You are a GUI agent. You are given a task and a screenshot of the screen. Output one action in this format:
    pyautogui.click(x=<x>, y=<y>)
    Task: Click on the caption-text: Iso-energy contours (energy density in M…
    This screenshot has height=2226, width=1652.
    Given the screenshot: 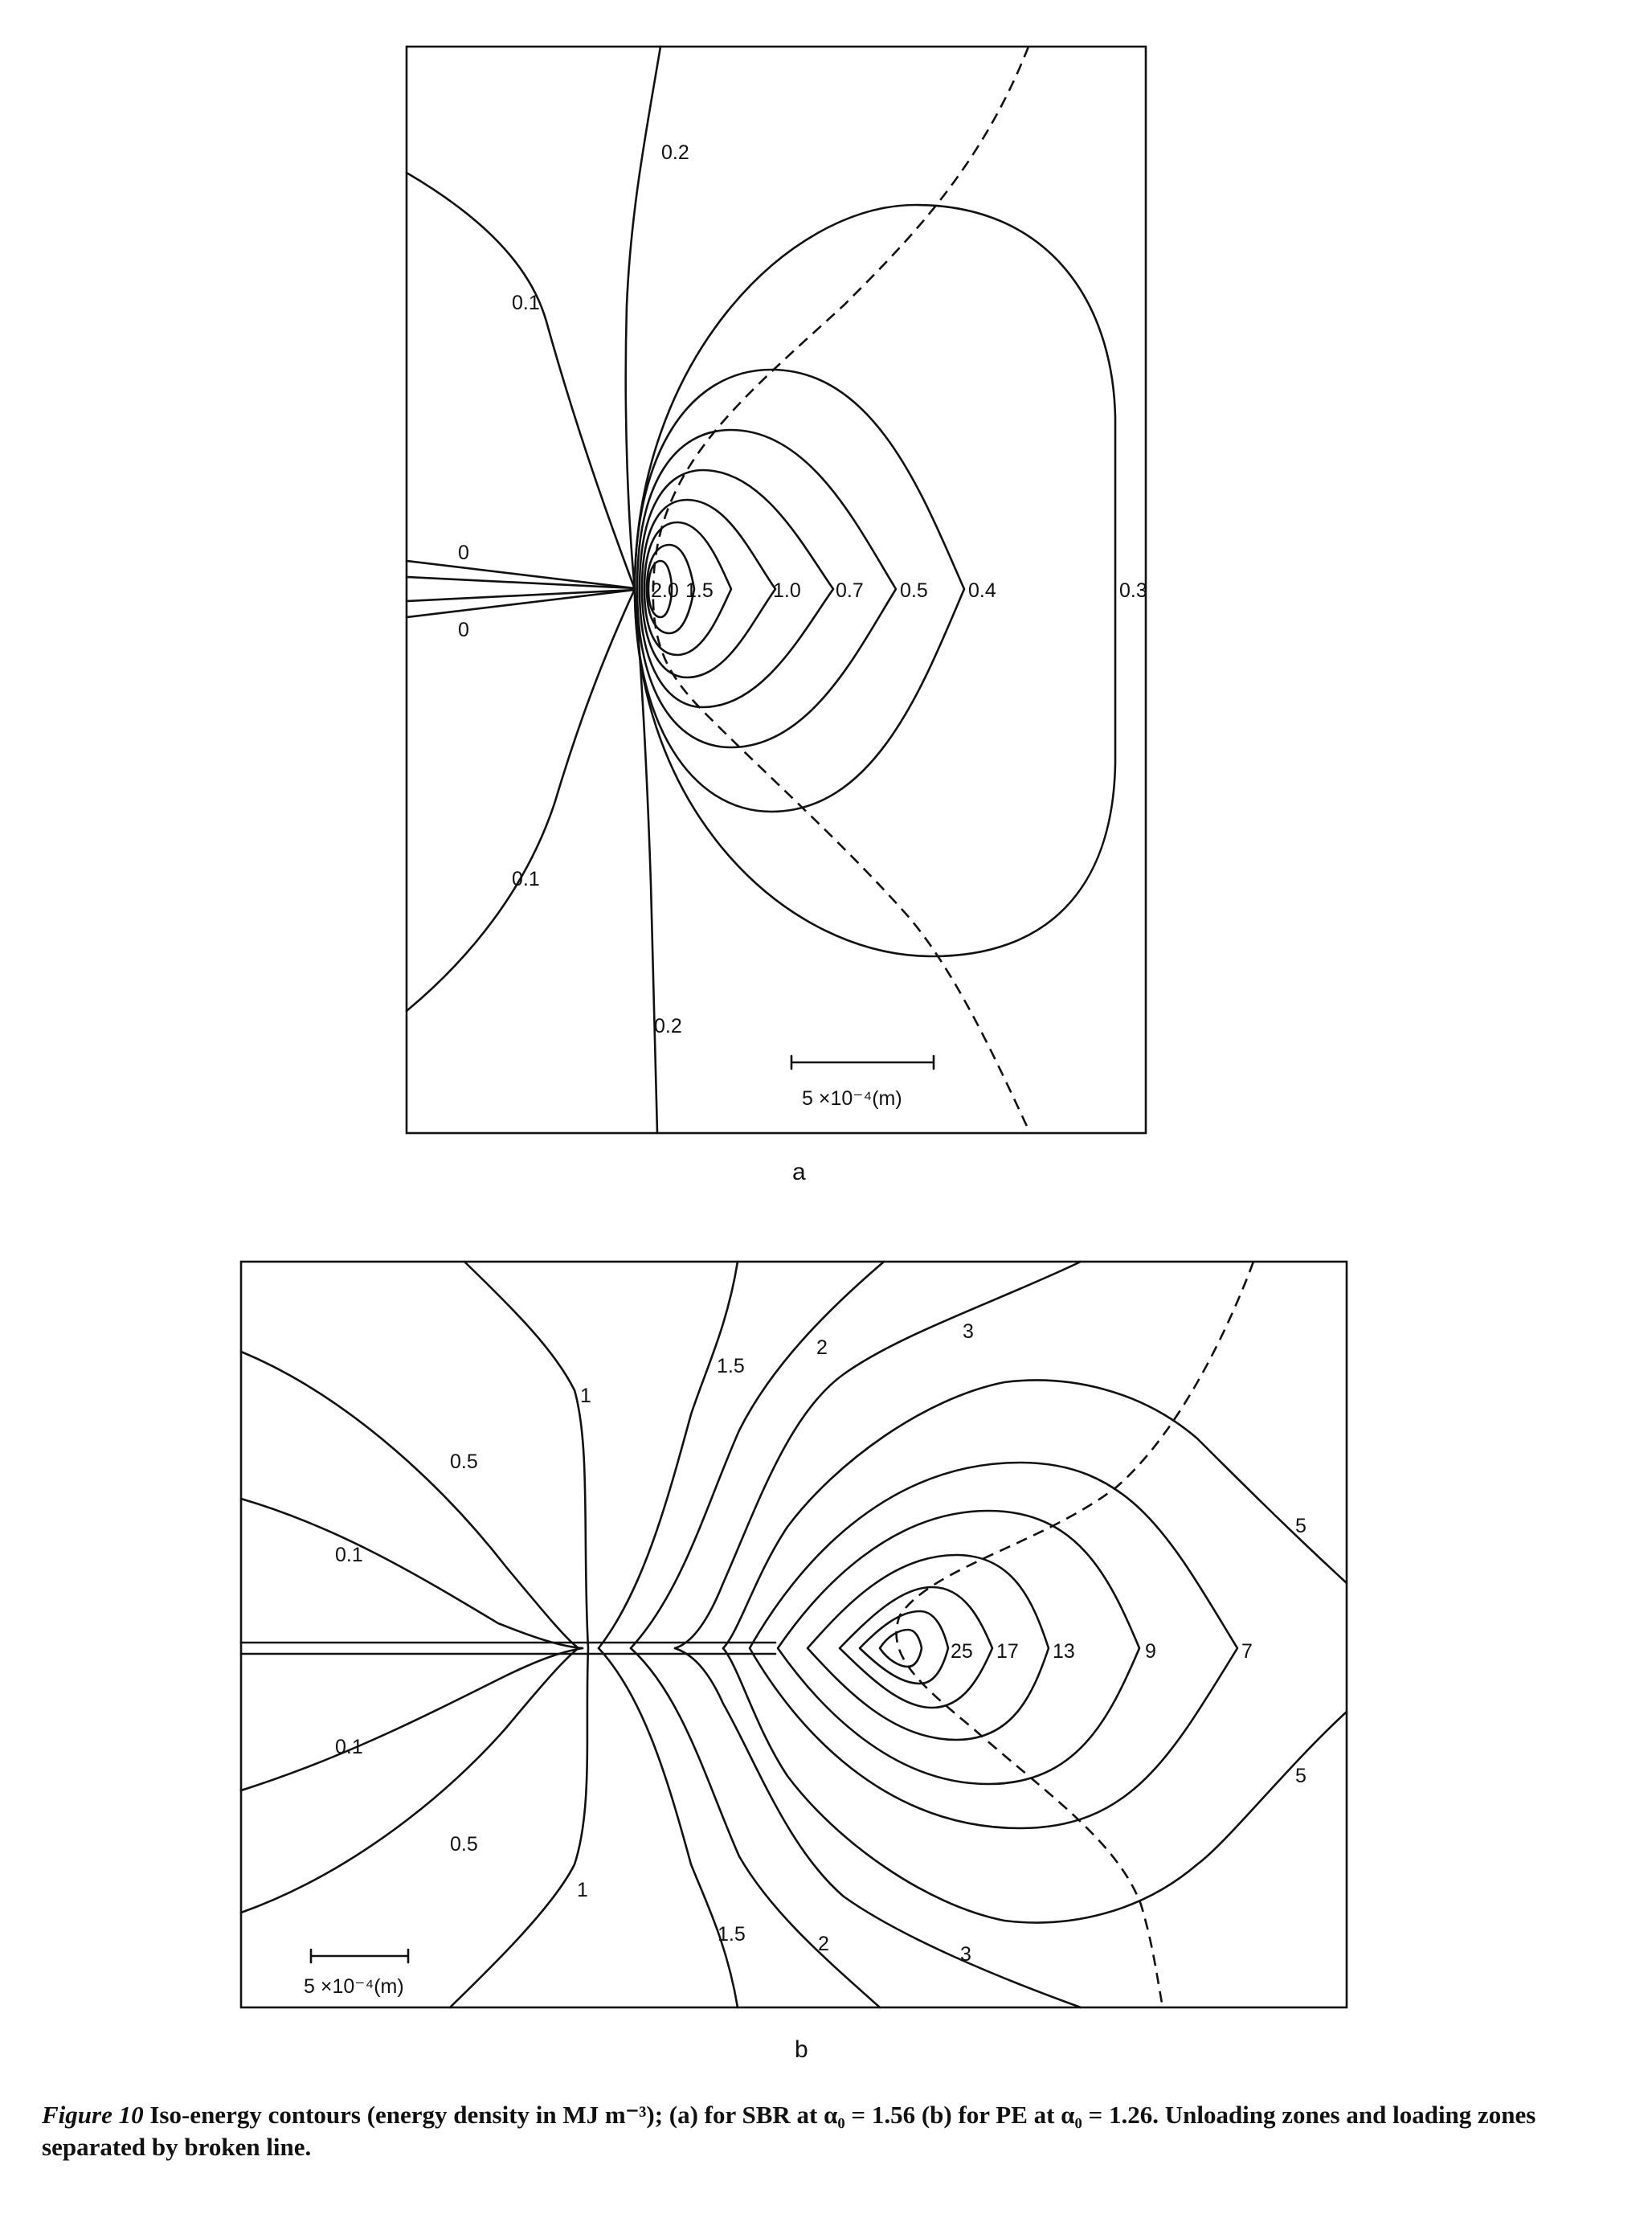 What is the action you would take?
    pyautogui.click(x=789, y=2131)
    